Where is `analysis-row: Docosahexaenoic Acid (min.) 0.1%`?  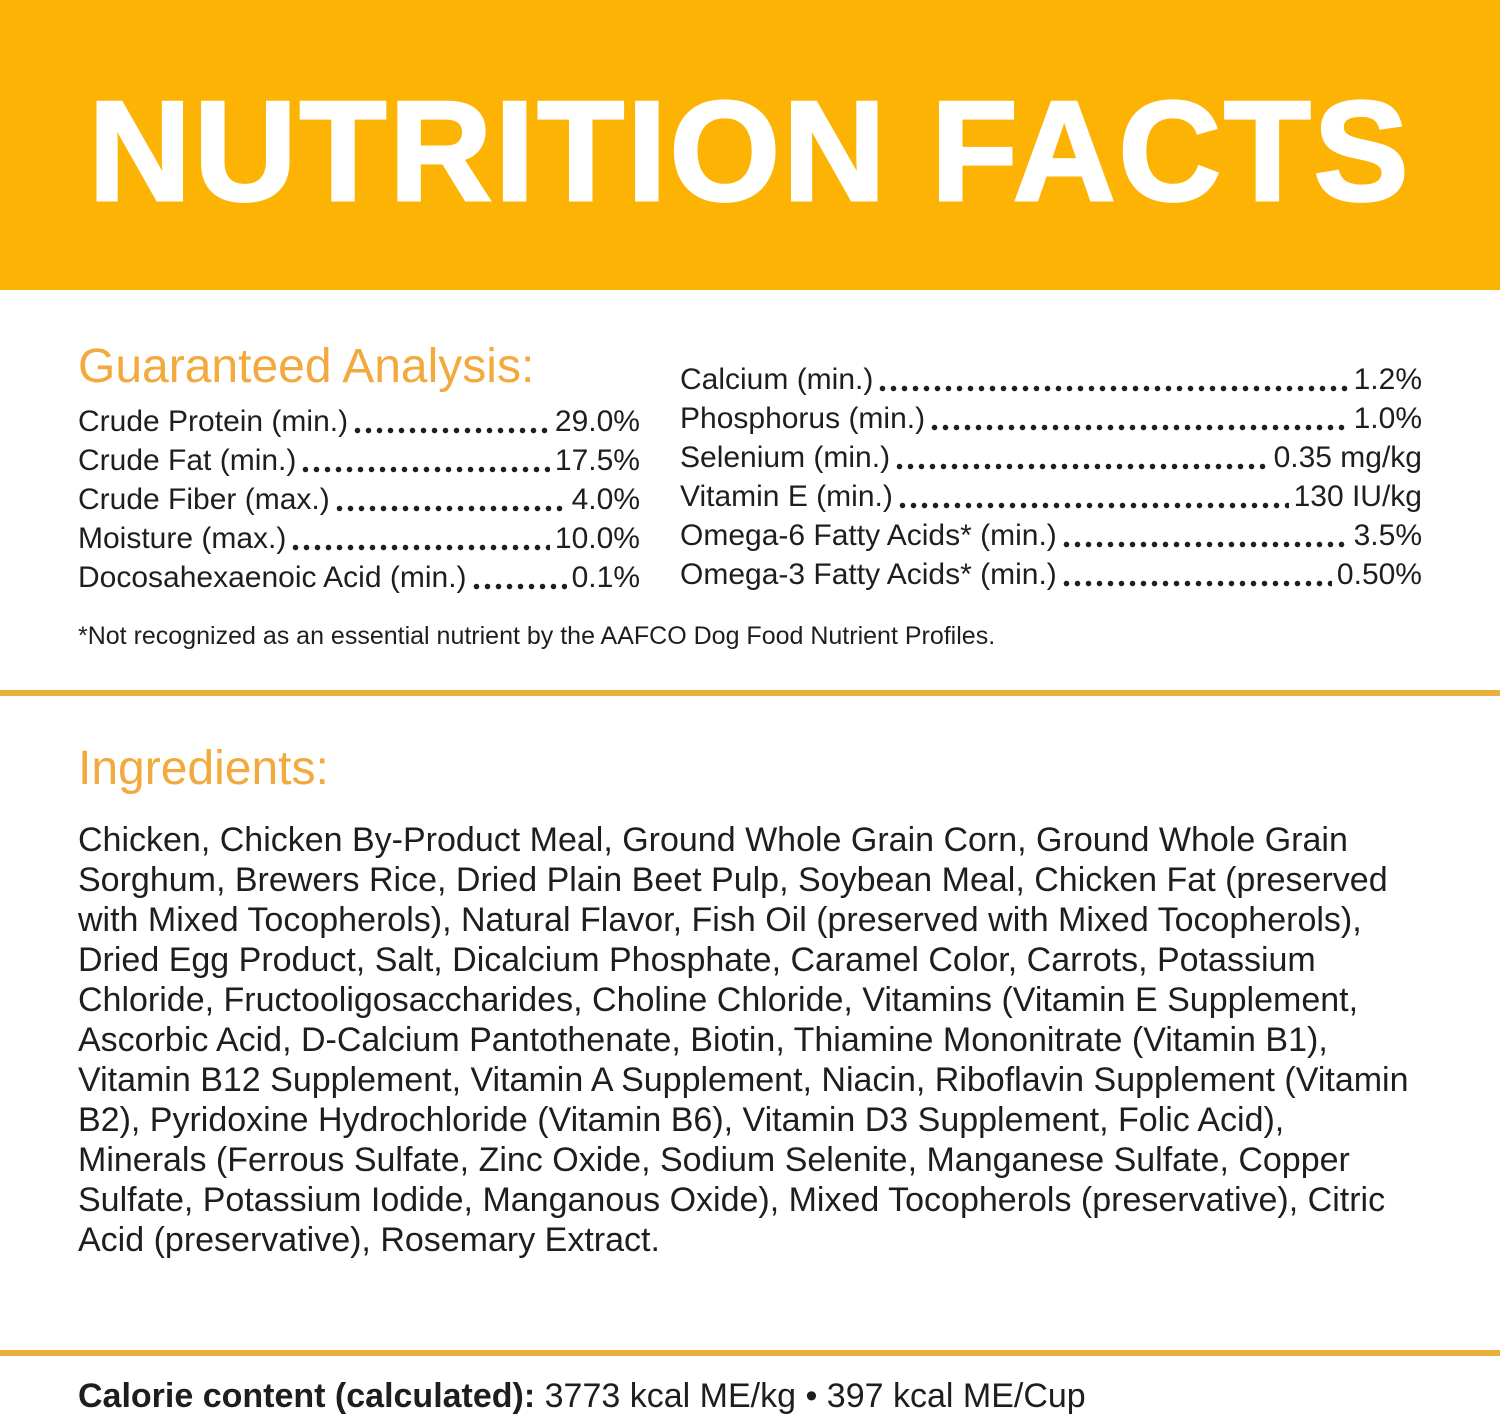
analysis-row: Docosahexaenoic Acid (min.) 0.1% is located at coordinates (359, 577).